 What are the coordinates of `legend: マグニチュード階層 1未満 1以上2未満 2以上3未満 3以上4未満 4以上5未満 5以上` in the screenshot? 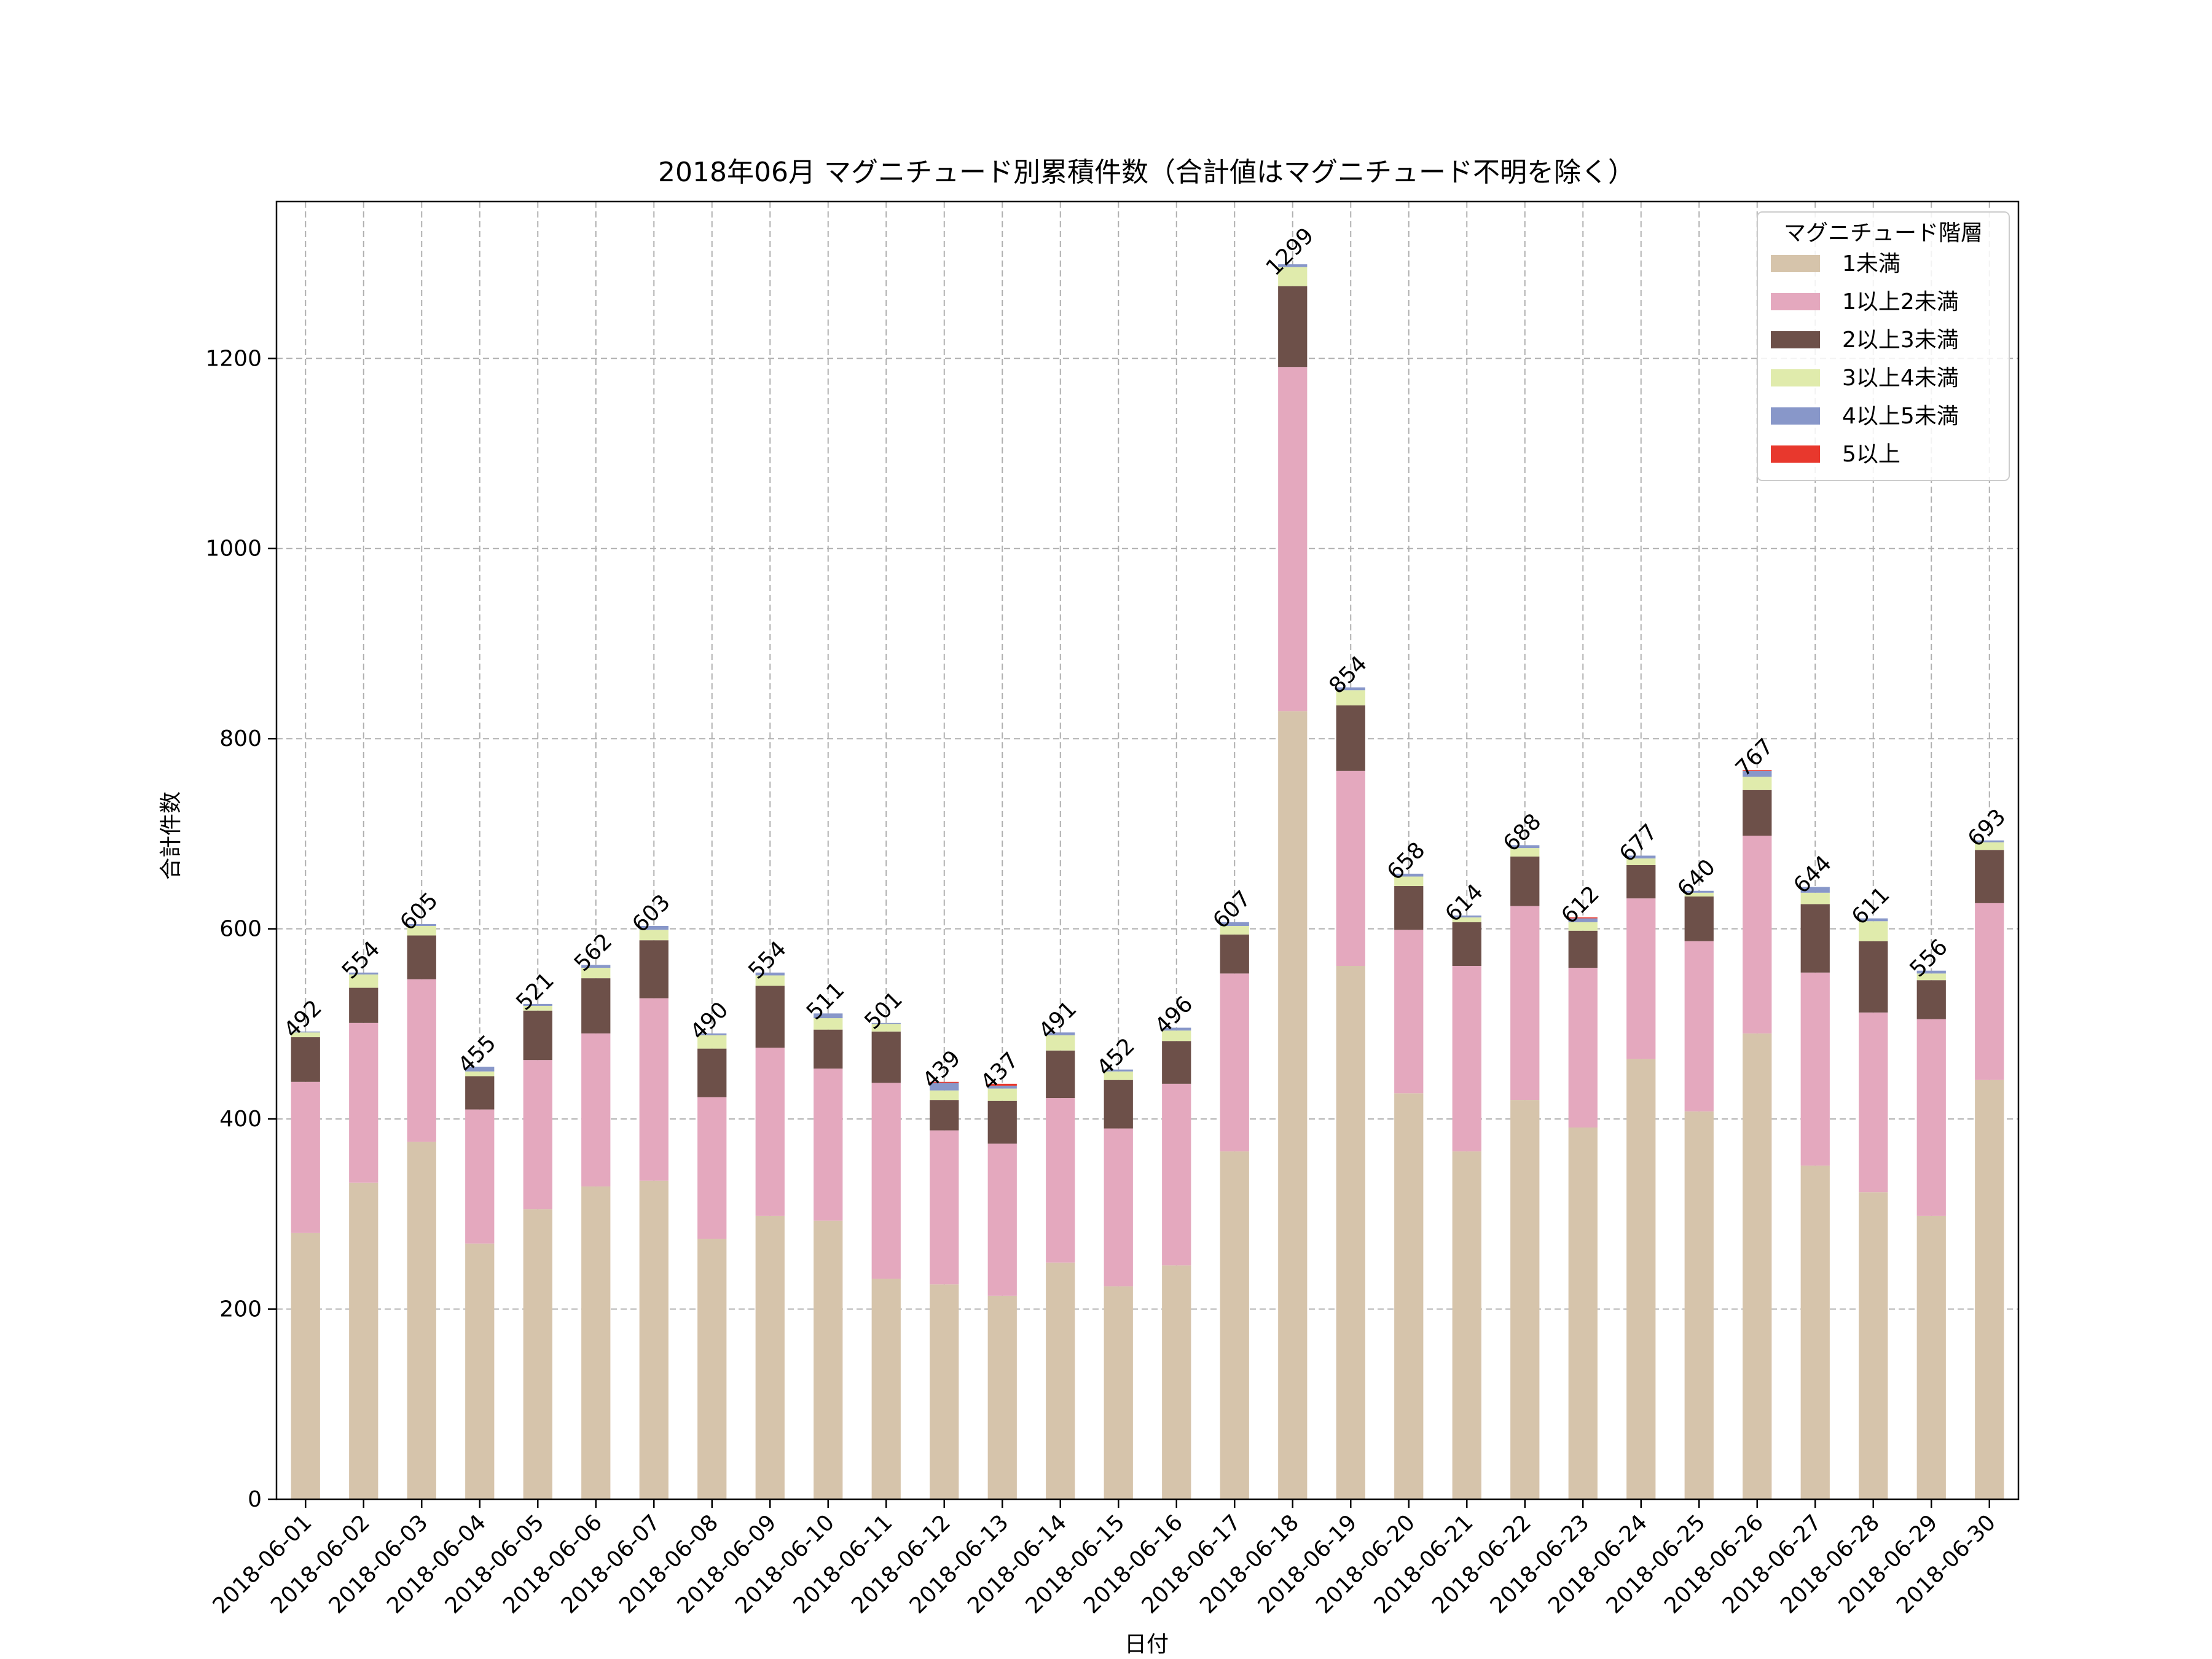 It's located at (1883, 346).